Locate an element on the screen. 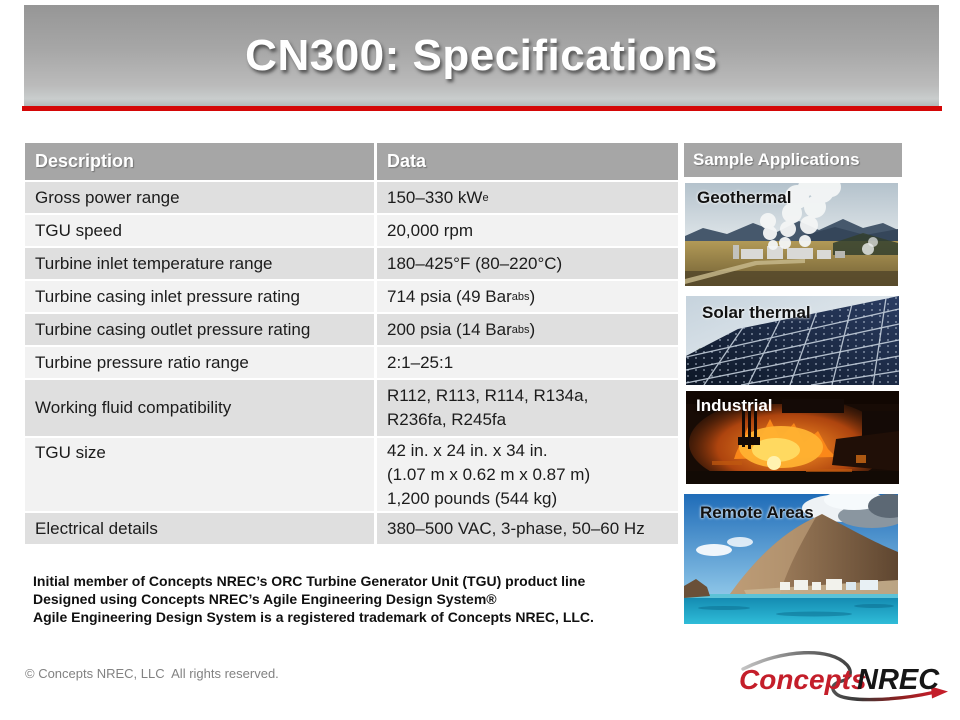  logo-concepts-text: Concepts is located at coordinates (803, 679).